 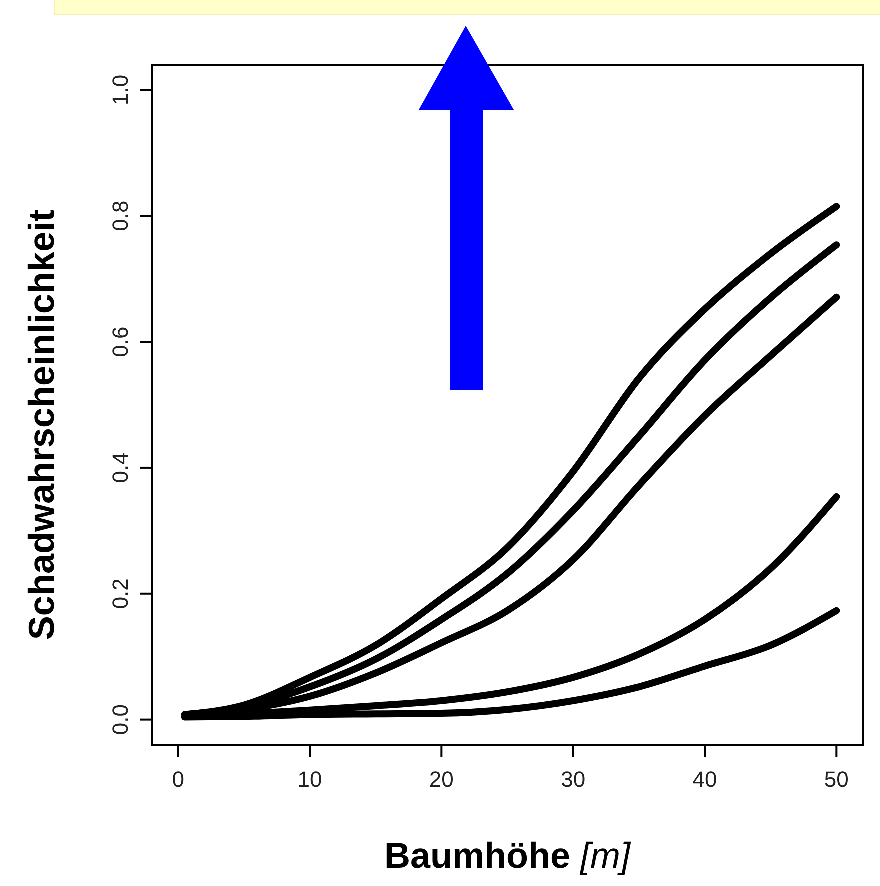 What do you see at coordinates (120, 594) in the screenshot?
I see `y-tick-label: 0.2` at bounding box center [120, 594].